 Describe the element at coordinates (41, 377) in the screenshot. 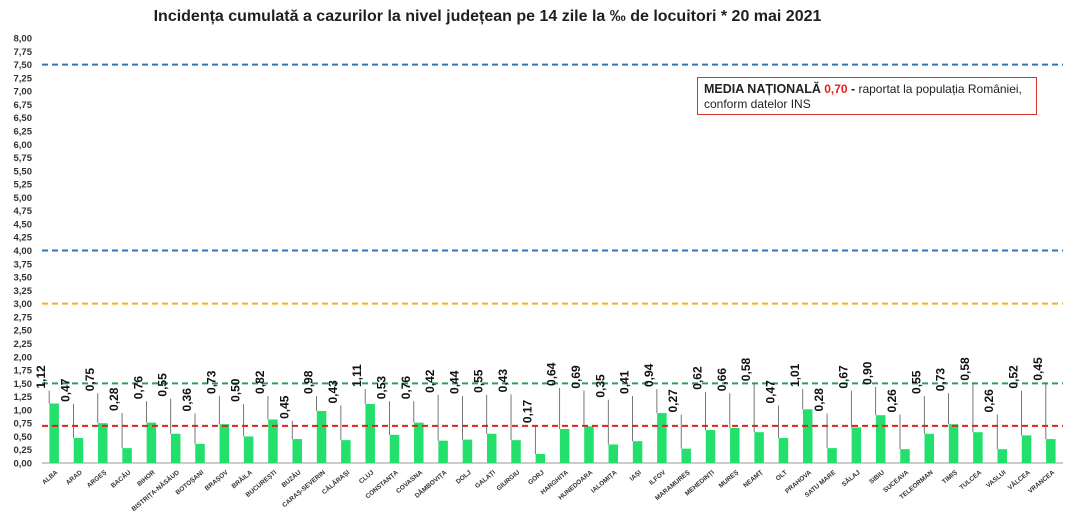

I see `data-label: 1,12` at that location.